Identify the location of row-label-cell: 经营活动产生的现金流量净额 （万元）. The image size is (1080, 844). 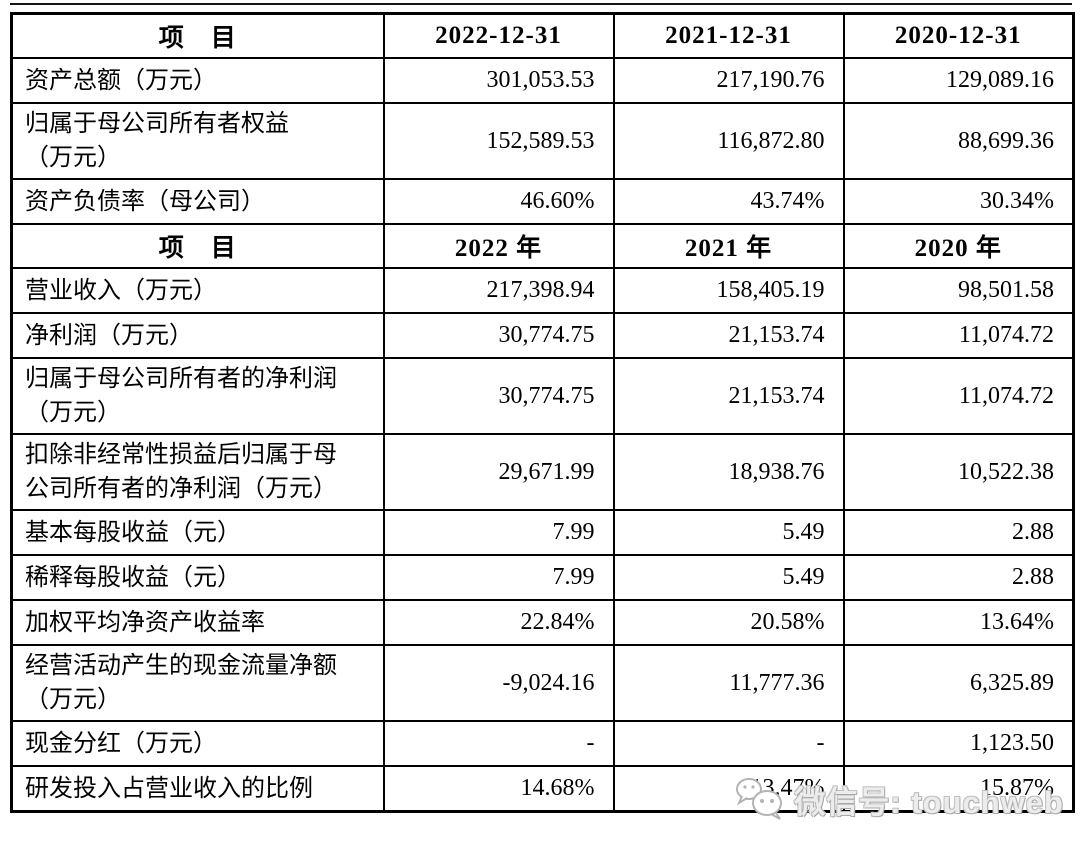
(197, 683).